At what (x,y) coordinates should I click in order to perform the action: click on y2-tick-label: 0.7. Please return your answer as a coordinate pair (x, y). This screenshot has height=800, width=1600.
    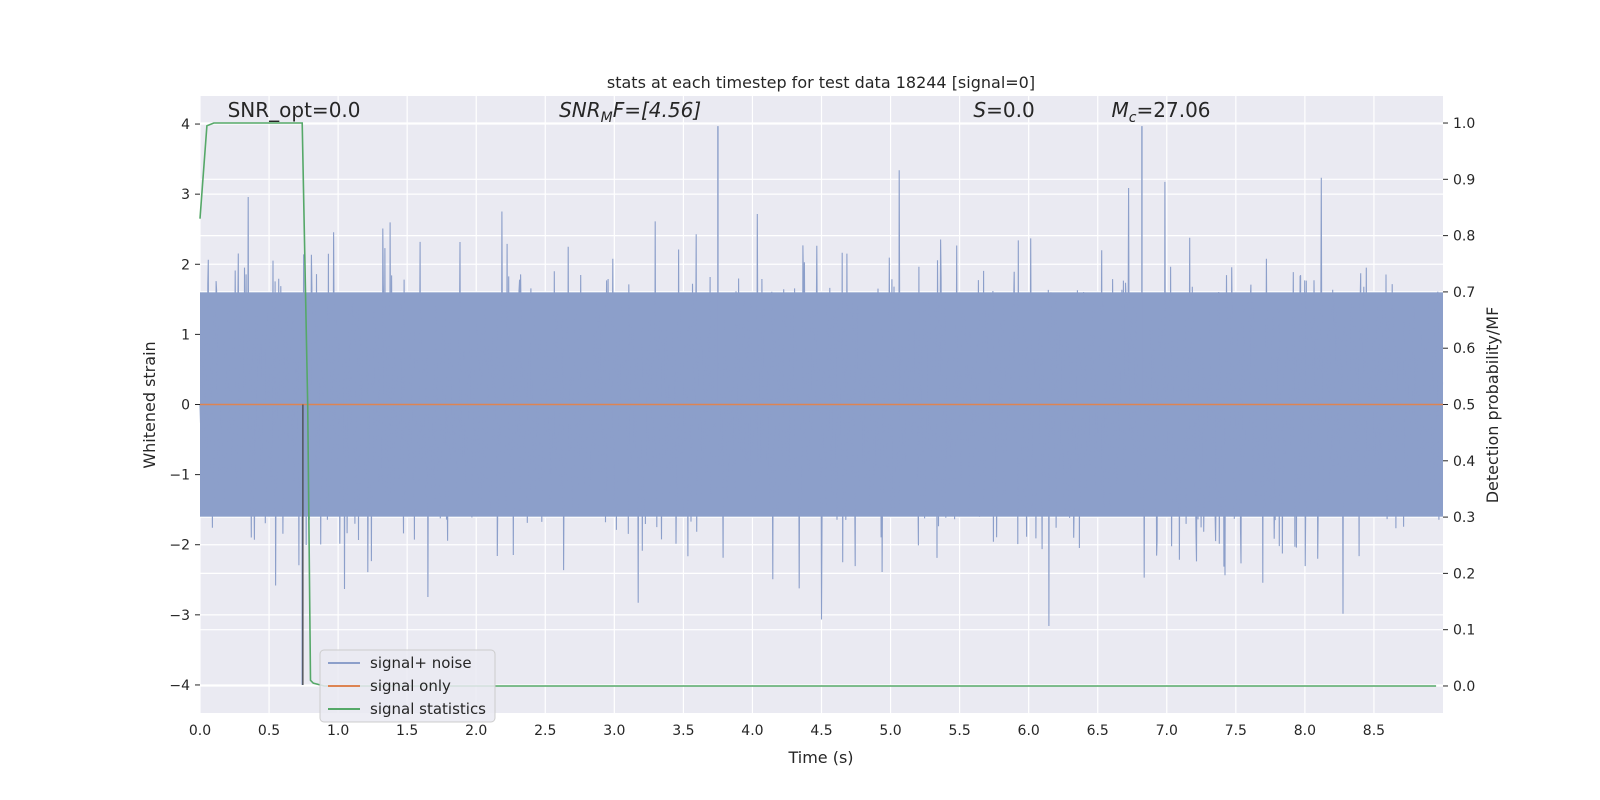
    Looking at the image, I should click on (1464, 293).